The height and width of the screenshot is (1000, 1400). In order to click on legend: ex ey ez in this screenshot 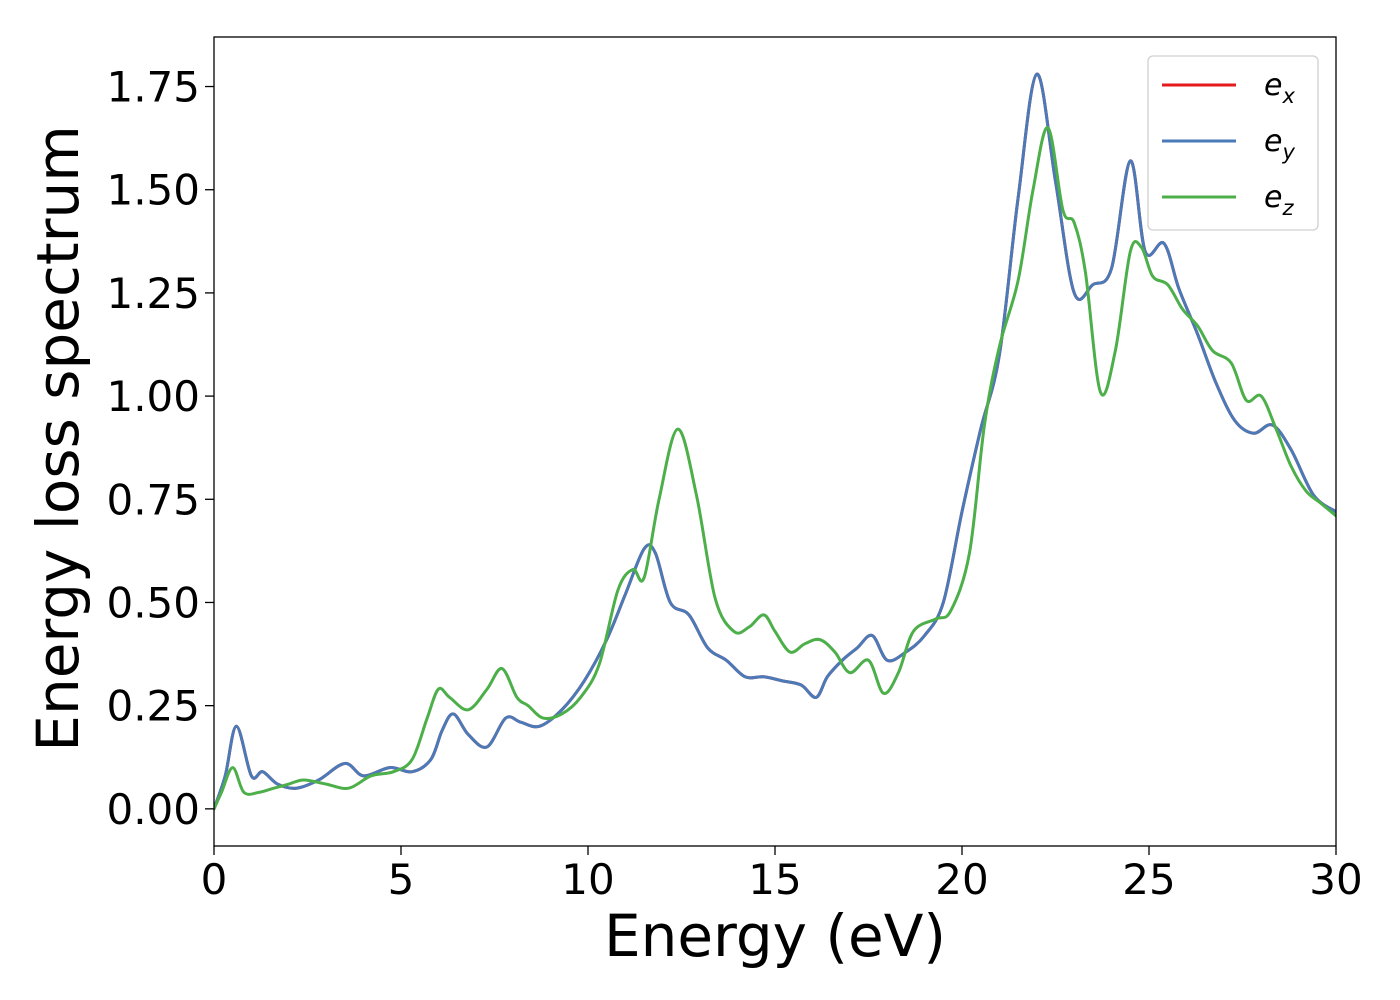, I will do `click(1233, 143)`.